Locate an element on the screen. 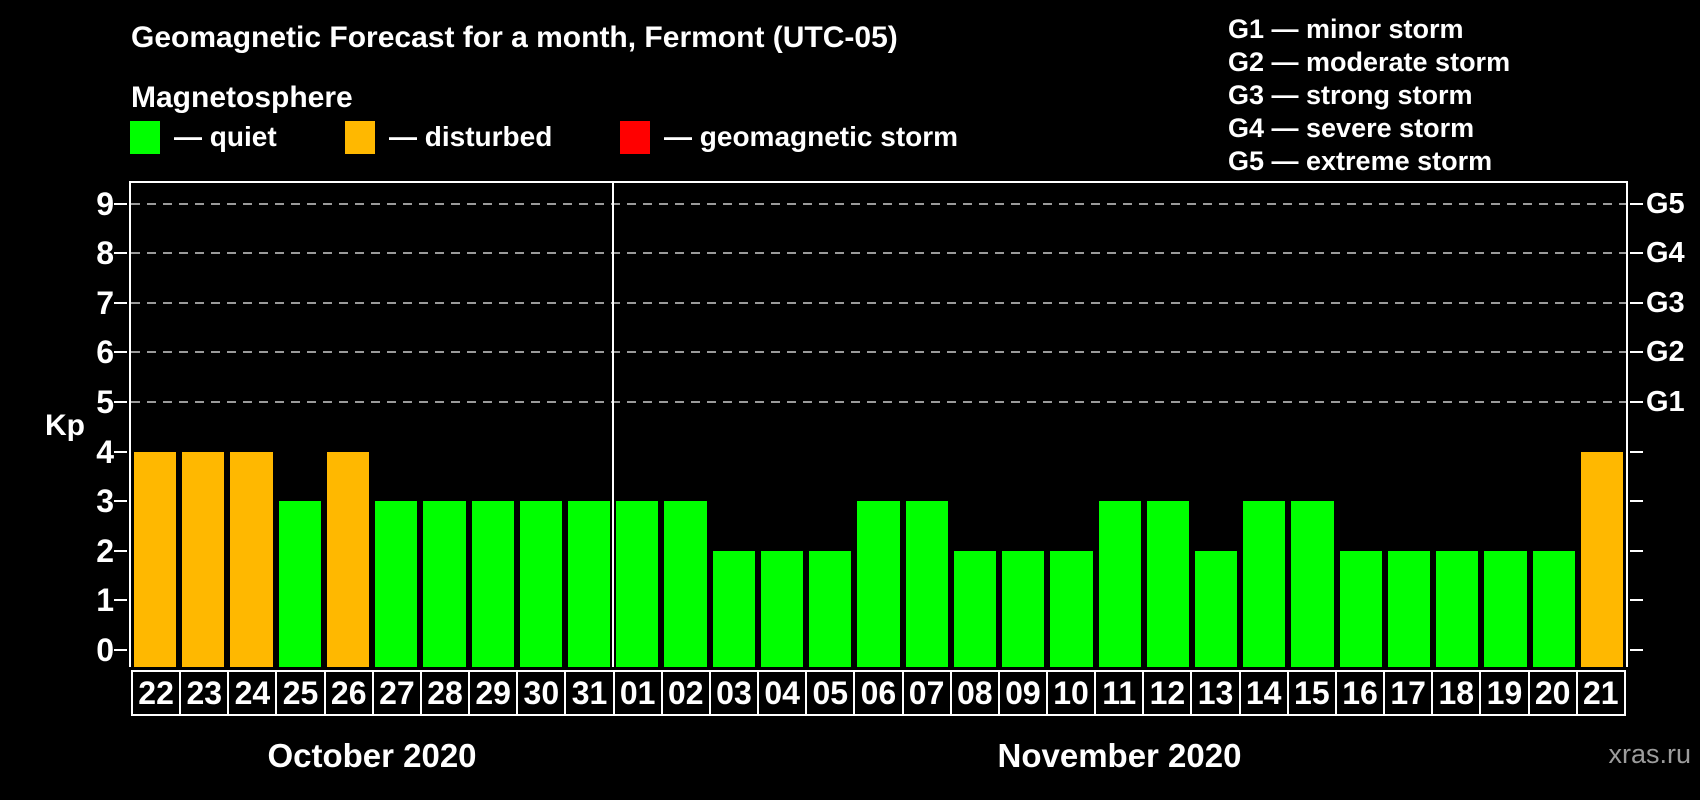 Image resolution: width=1700 pixels, height=800 pixels. month-label-november: November 2020 is located at coordinates (1119, 755).